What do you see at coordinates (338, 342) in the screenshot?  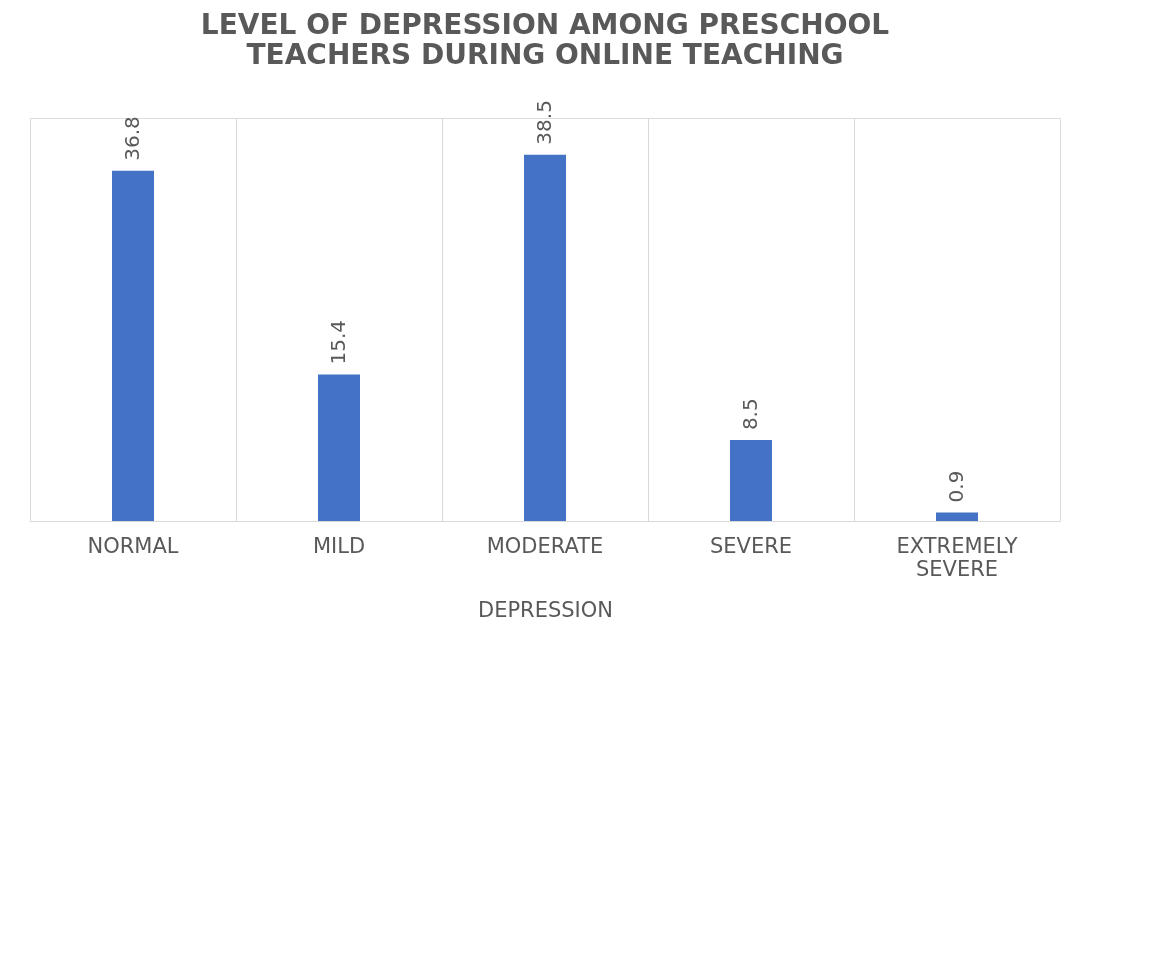 I see `data-label: 15.4` at bounding box center [338, 342].